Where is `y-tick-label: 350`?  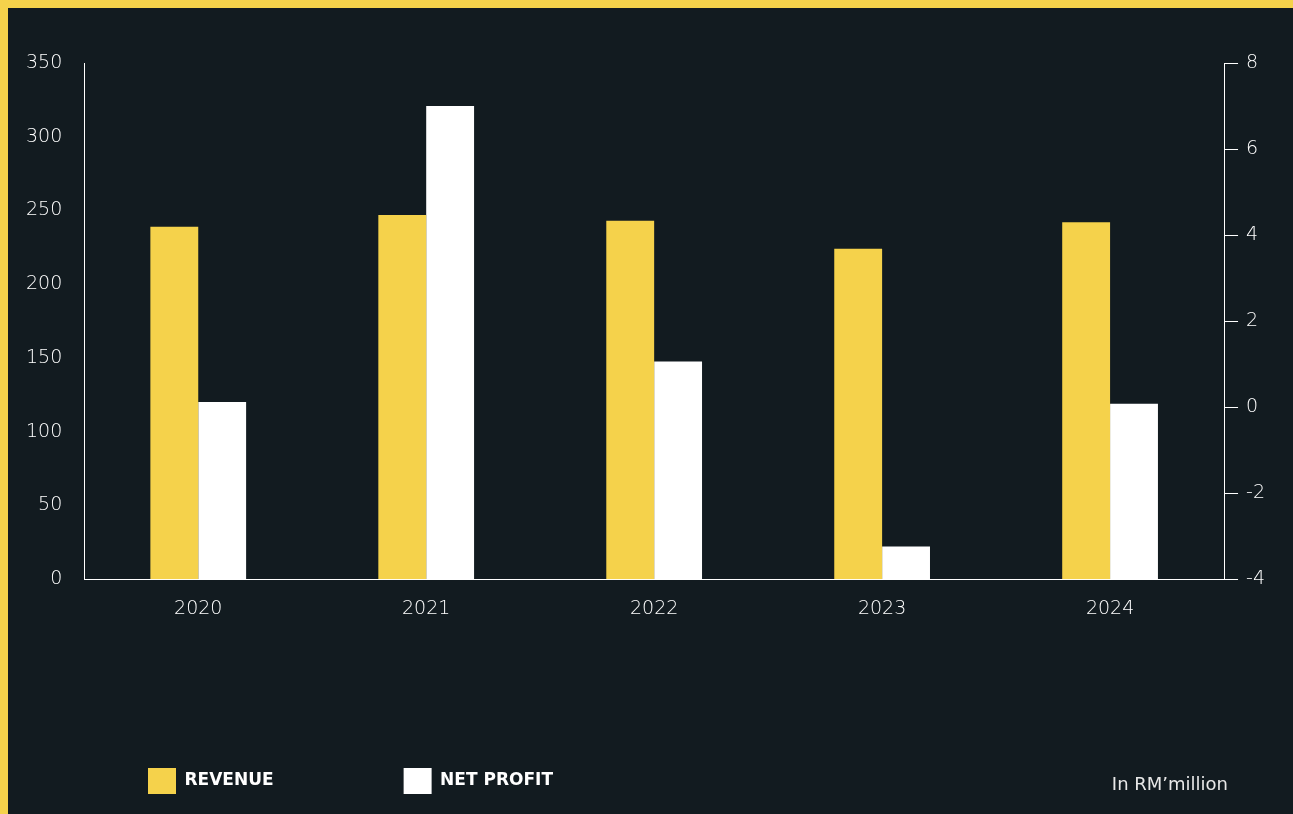 y-tick-label: 350 is located at coordinates (44, 60).